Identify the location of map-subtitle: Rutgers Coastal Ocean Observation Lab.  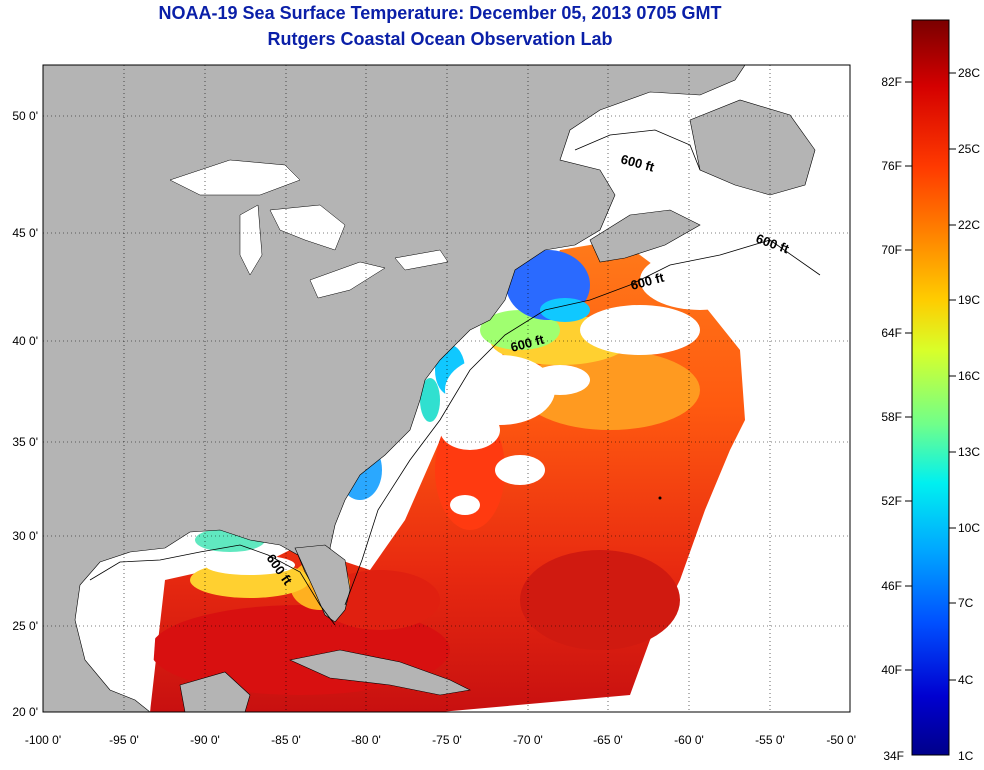
(440, 39).